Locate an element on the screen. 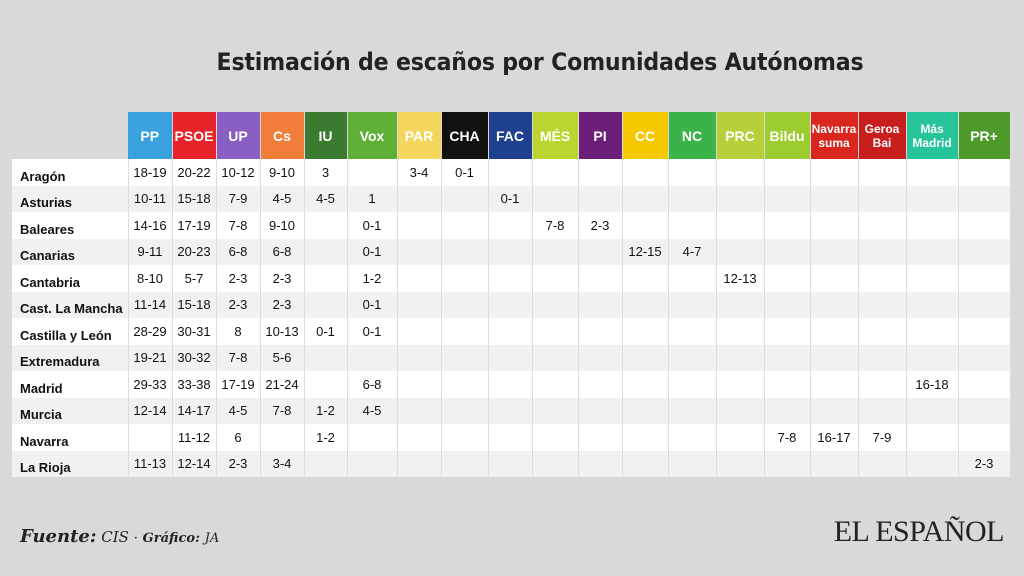 Image resolution: width=1024 pixels, height=576 pixels. seat-estimate-cell: 11-14 is located at coordinates (150, 304).